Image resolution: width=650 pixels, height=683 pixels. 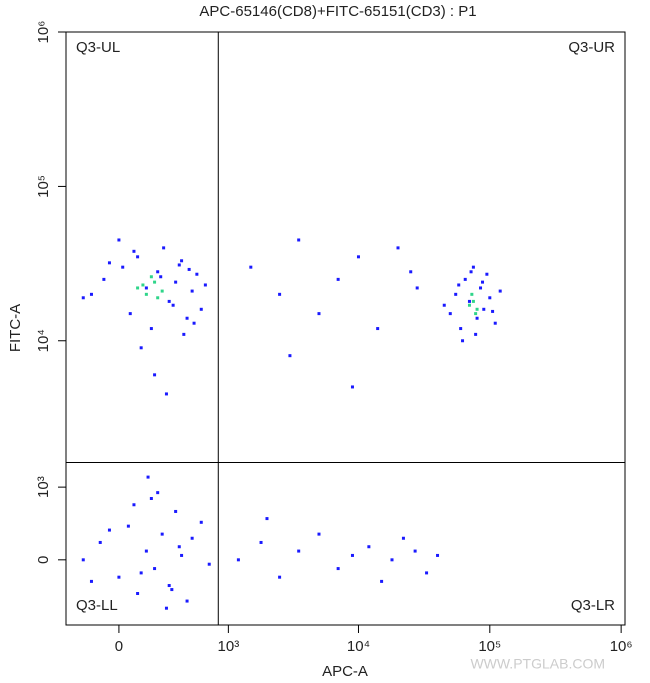 I want to click on x-tick-label: 10³, so click(x=229, y=646).